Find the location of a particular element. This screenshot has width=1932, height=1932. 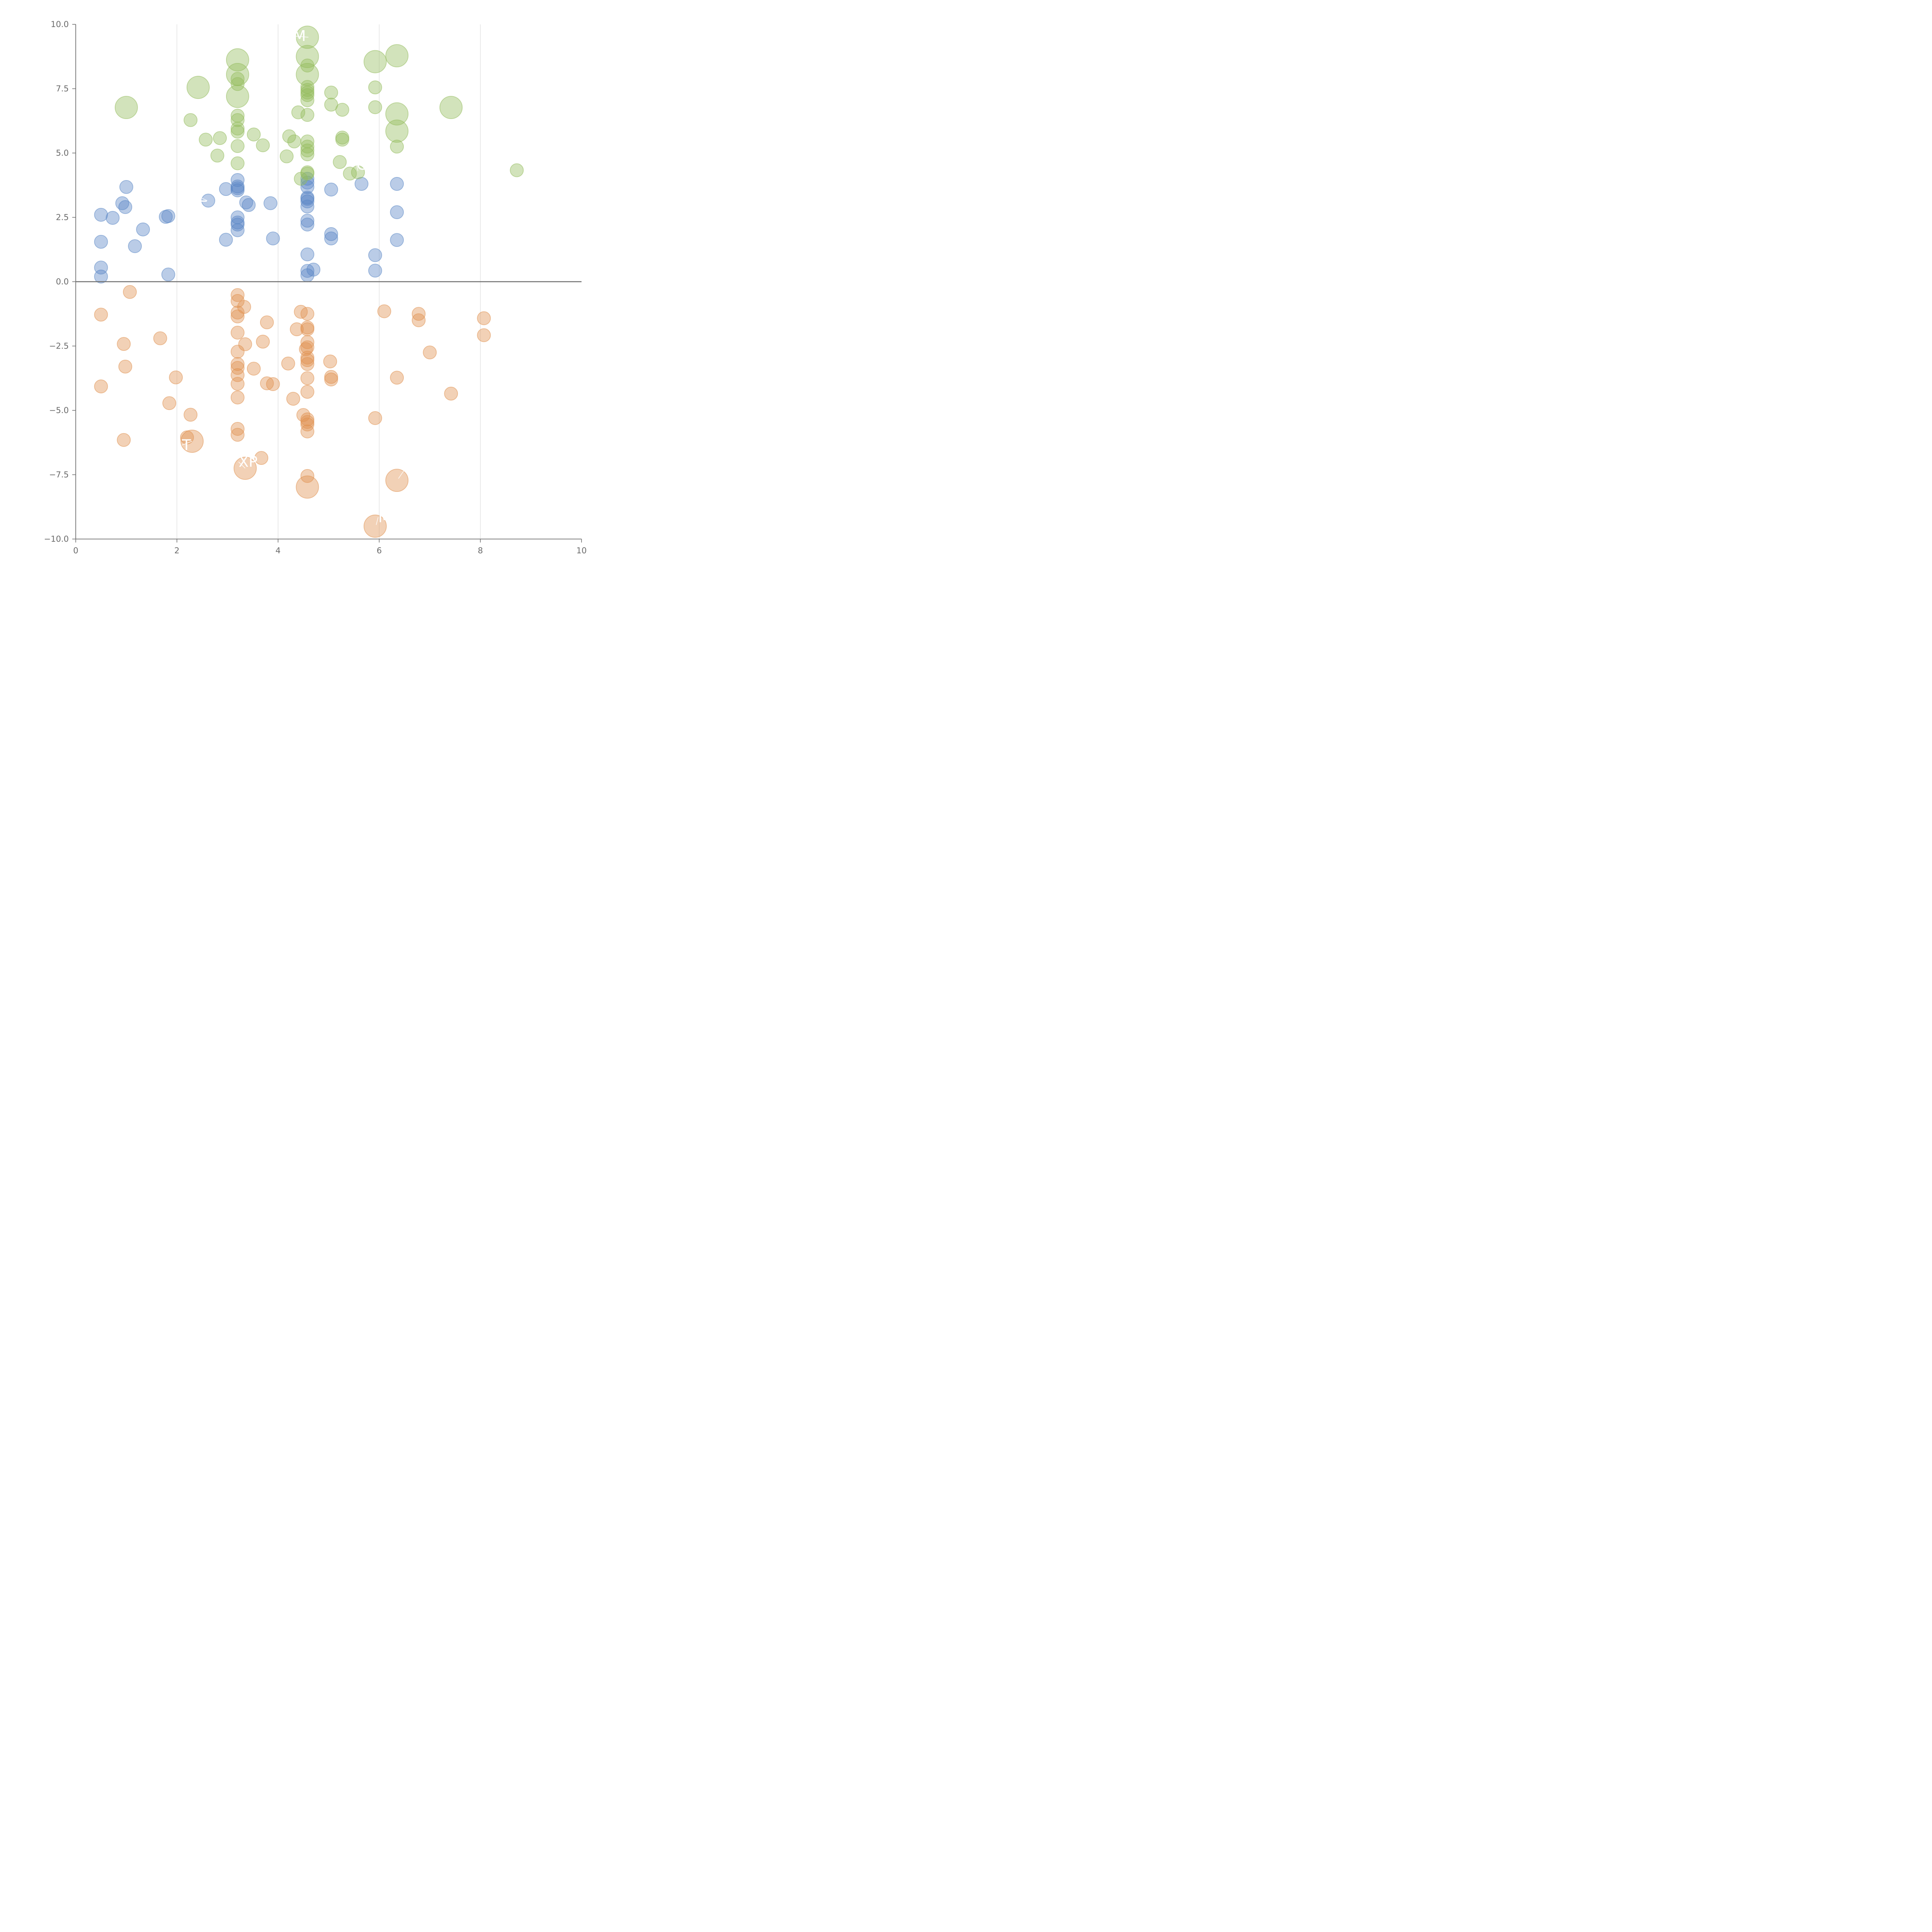

point-label-5: C is located at coordinates (362, 165).